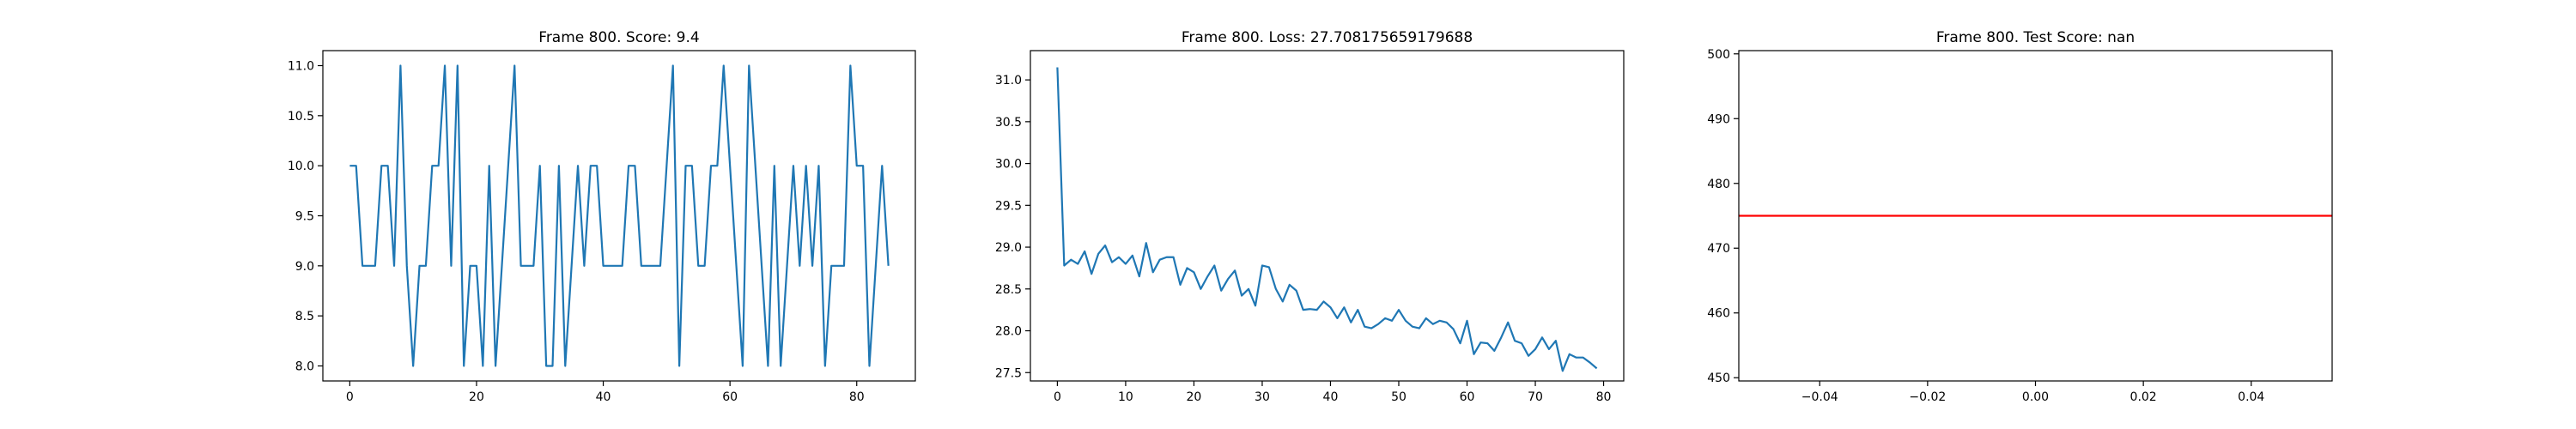 Image resolution: width=2576 pixels, height=429 pixels. What do you see at coordinates (350, 397) in the screenshot?
I see `score-x-tick-label: 0` at bounding box center [350, 397].